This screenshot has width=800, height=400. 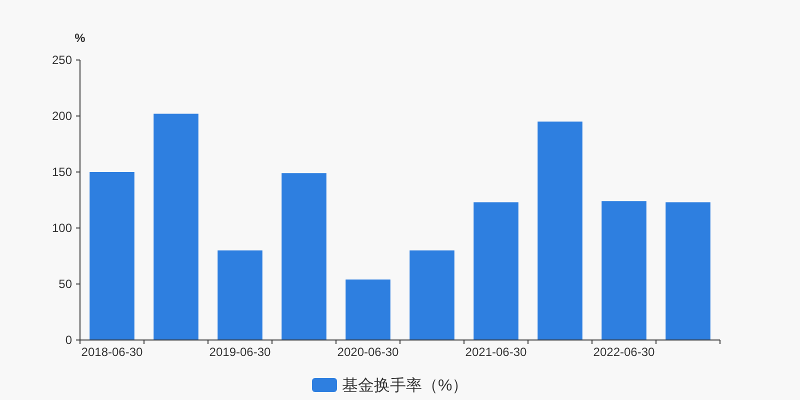 I want to click on y-tick-label: 100, so click(x=62, y=228).